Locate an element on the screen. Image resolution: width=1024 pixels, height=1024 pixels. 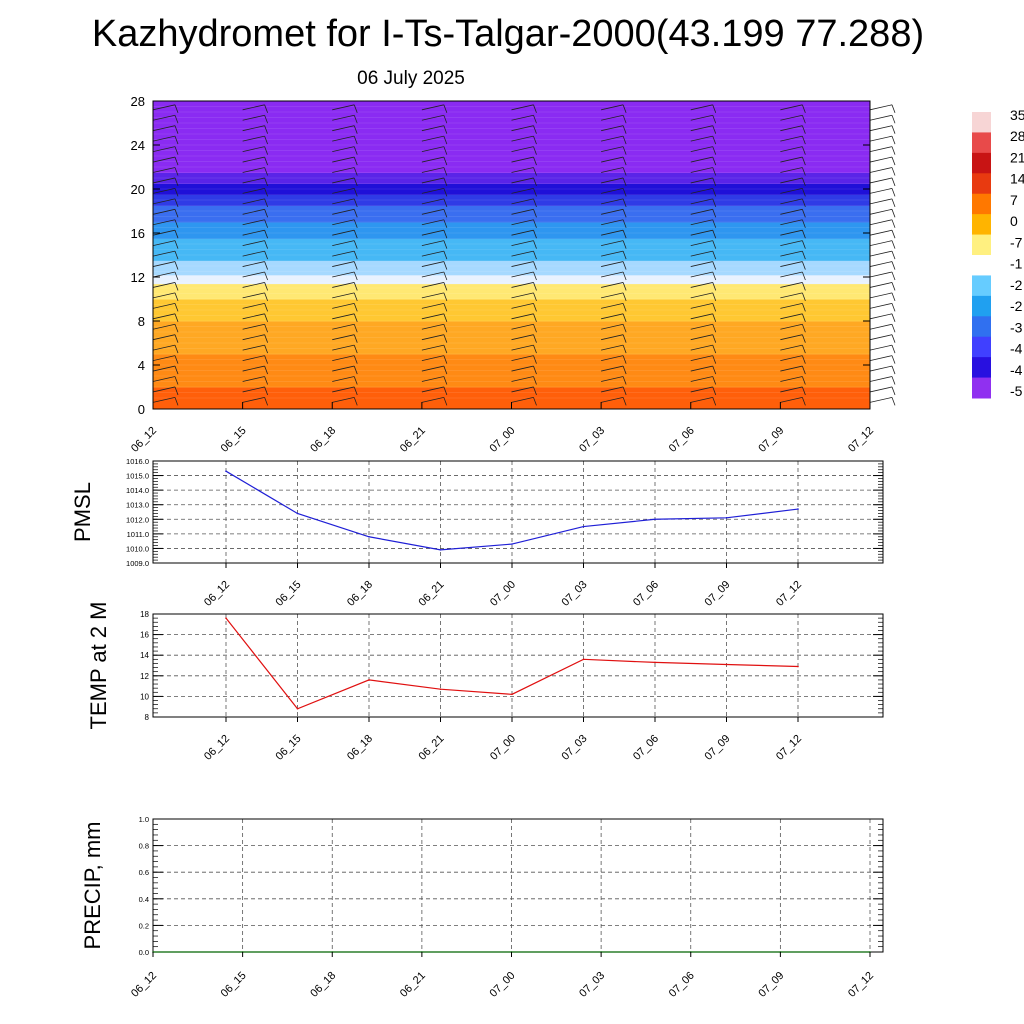
colorbar-label: -5 is located at coordinates (1016, 391).